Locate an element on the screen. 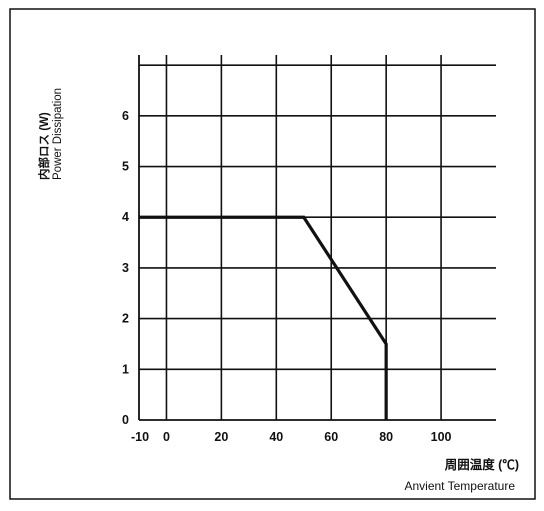 The width and height of the screenshot is (544, 511). x-tick-label: -10 is located at coordinates (140, 437).